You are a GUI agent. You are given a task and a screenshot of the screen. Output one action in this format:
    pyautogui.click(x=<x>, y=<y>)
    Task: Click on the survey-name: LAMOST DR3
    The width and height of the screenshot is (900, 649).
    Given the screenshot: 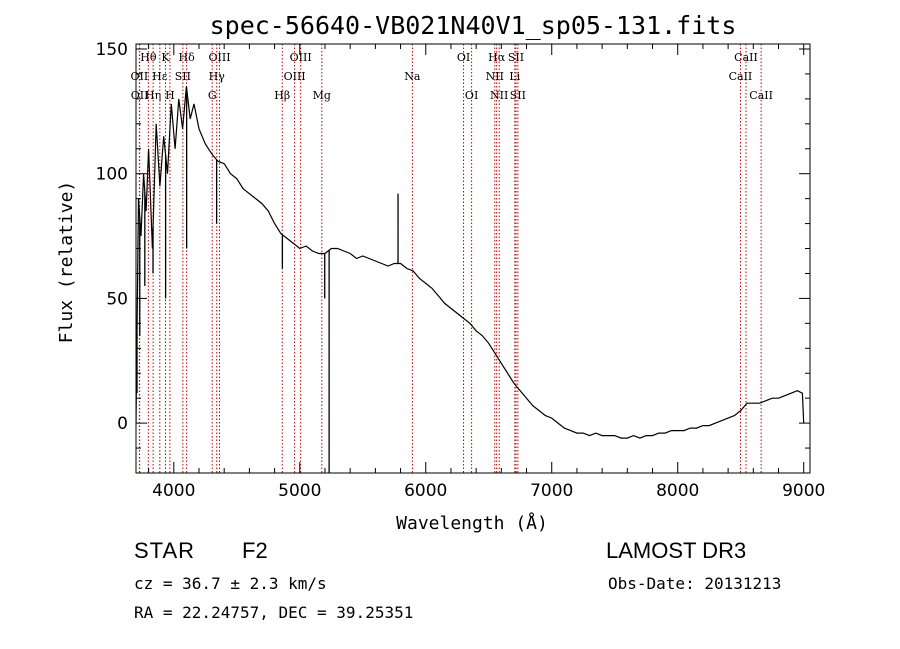 What is the action you would take?
    pyautogui.click(x=676, y=550)
    